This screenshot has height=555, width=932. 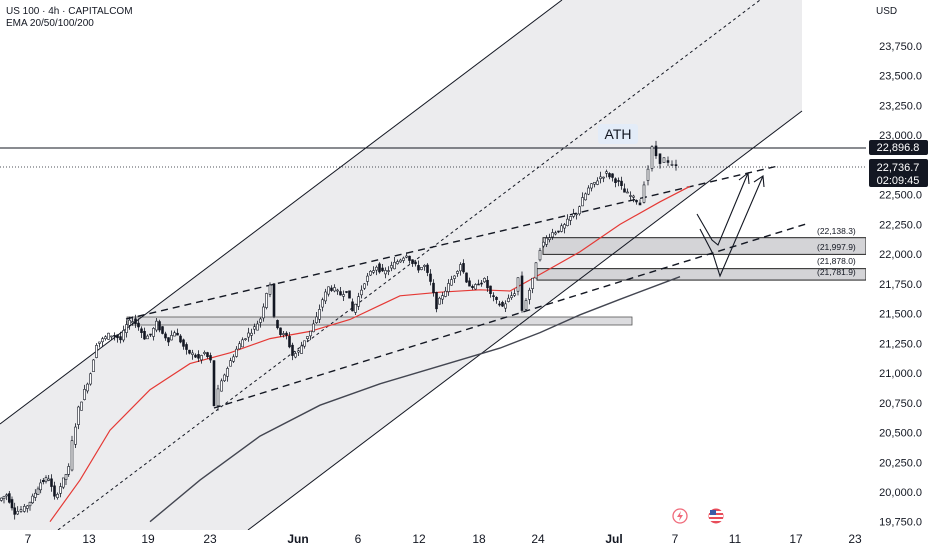 What do you see at coordinates (379, 321) in the screenshot?
I see `old-resistance-zone` at bounding box center [379, 321].